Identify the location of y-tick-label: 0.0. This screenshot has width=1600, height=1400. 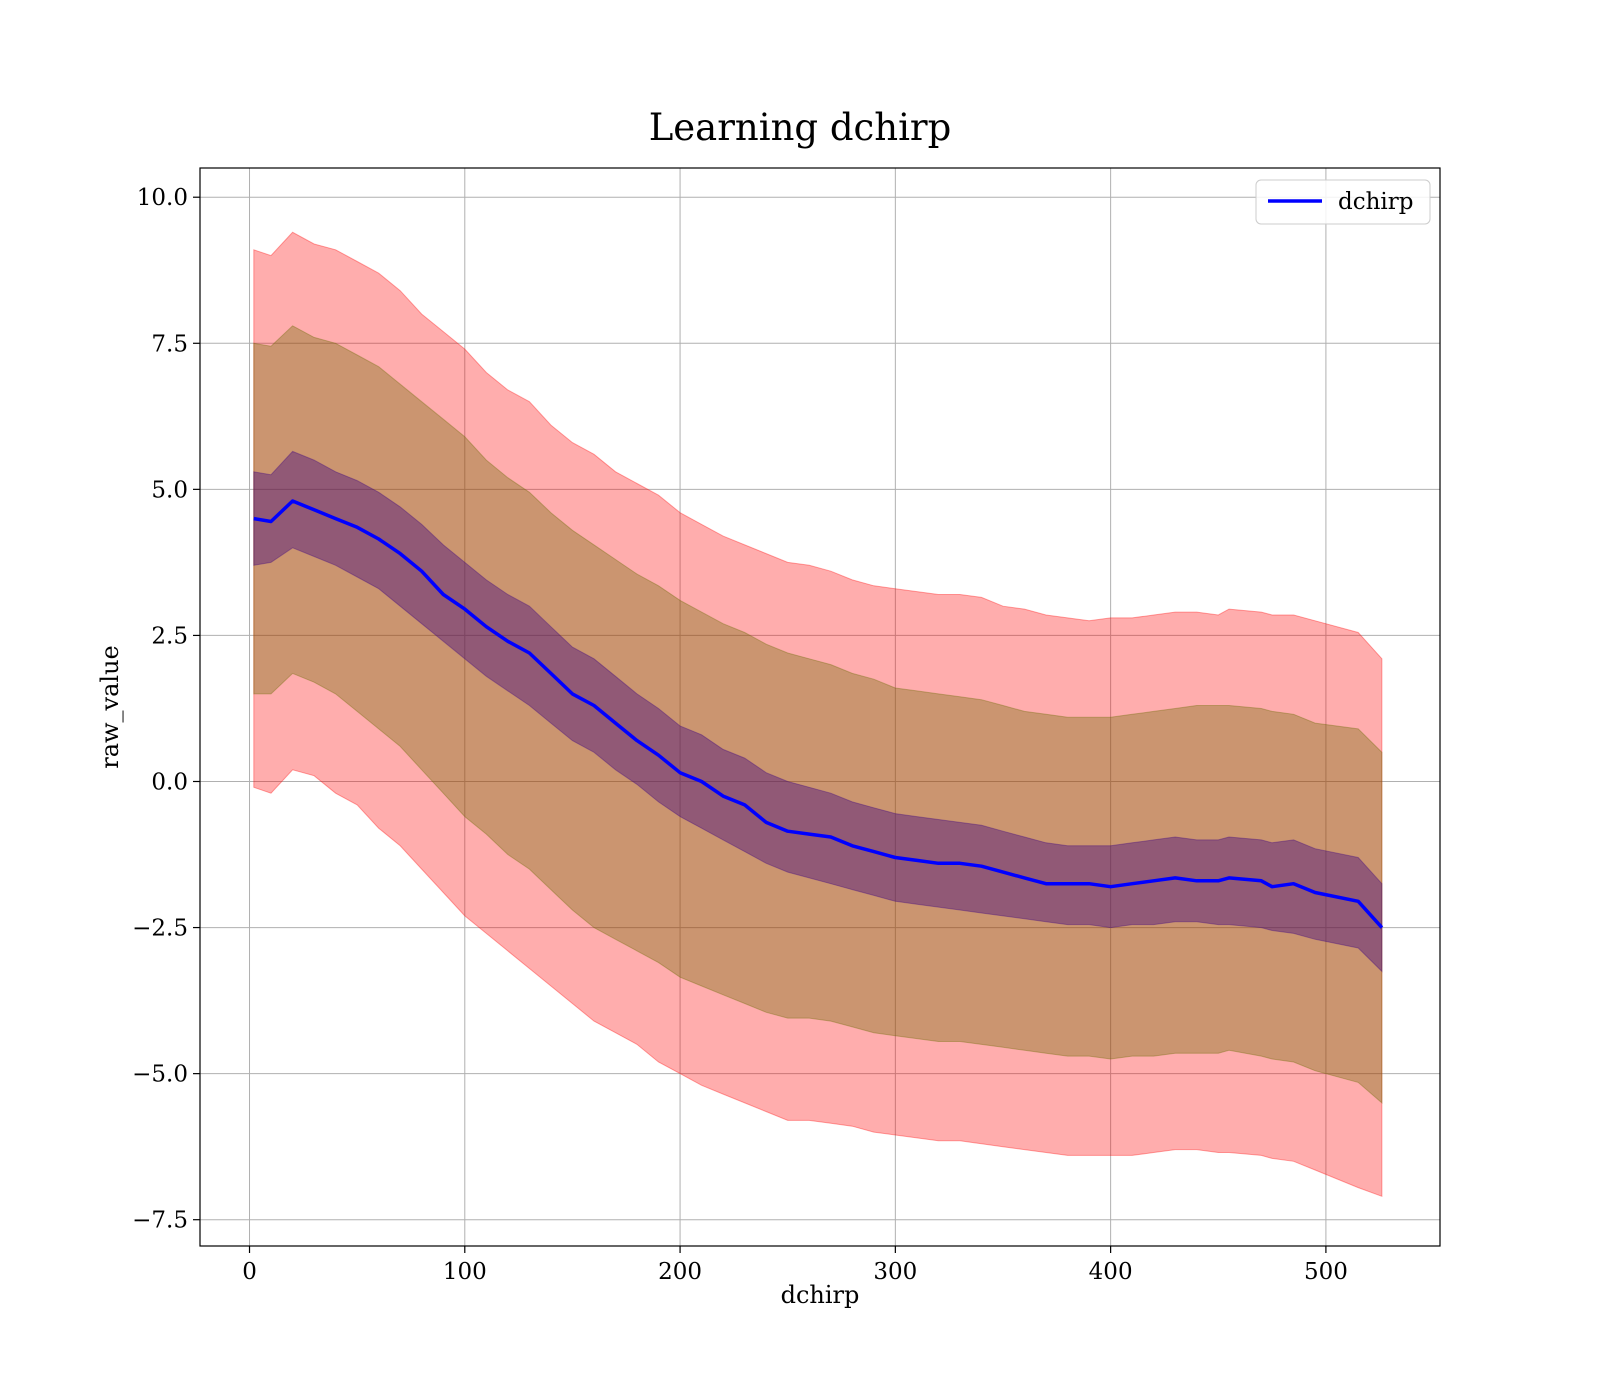
(169, 782).